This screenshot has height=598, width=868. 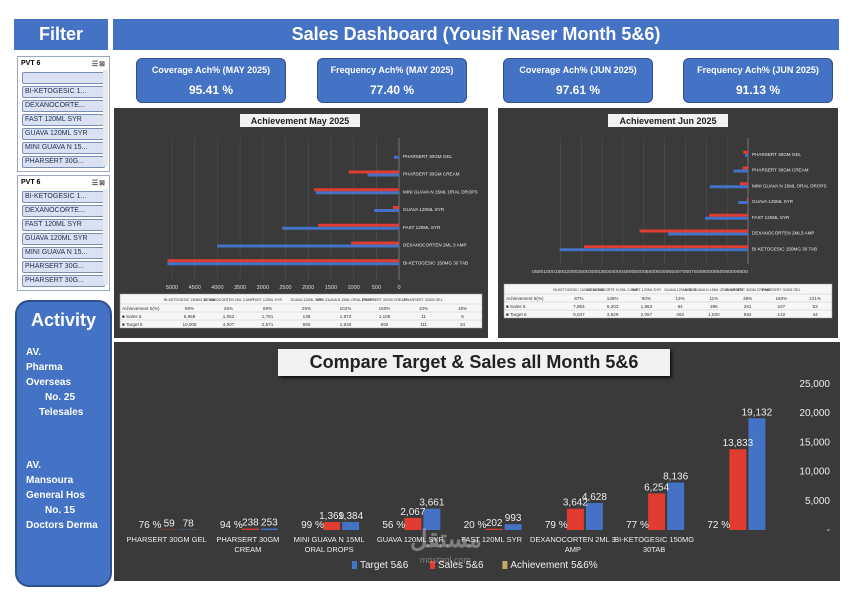 I want to click on filter-title: Filter, so click(x=61, y=34).